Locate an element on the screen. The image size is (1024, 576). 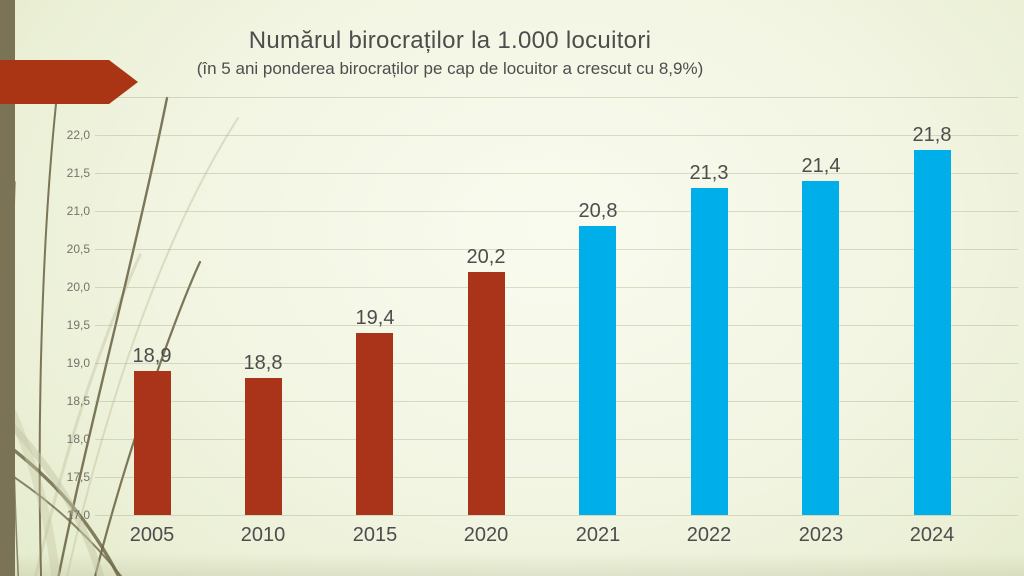
chart-title: Numărul birocraților la 1.000 locuitori is located at coordinates (450, 40).